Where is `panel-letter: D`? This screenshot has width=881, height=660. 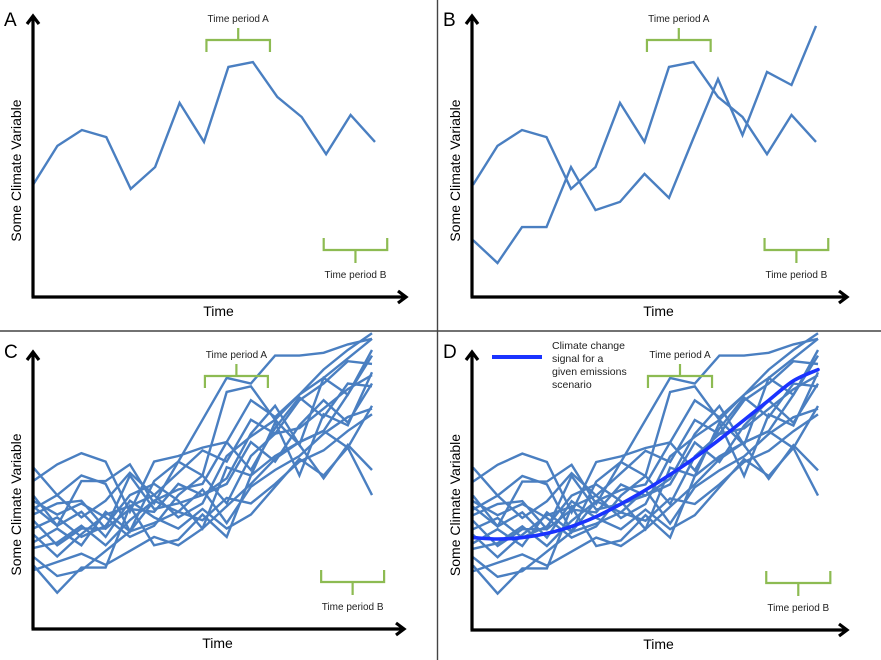
panel-letter: D is located at coordinates (450, 352).